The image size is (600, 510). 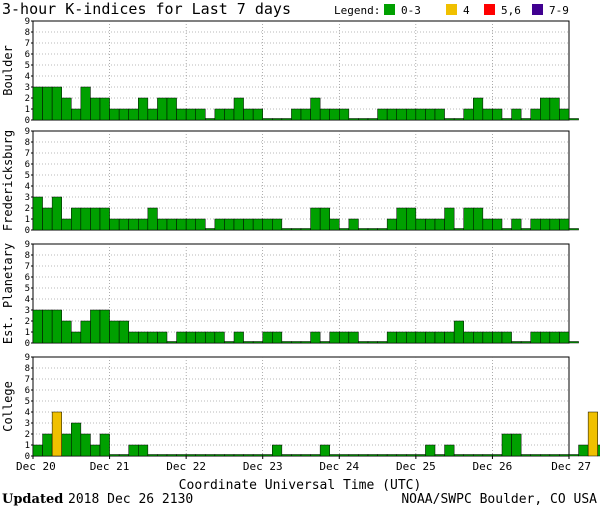 What do you see at coordinates (339, 466) in the screenshot?
I see `x-tick-label: Dec 24` at bounding box center [339, 466].